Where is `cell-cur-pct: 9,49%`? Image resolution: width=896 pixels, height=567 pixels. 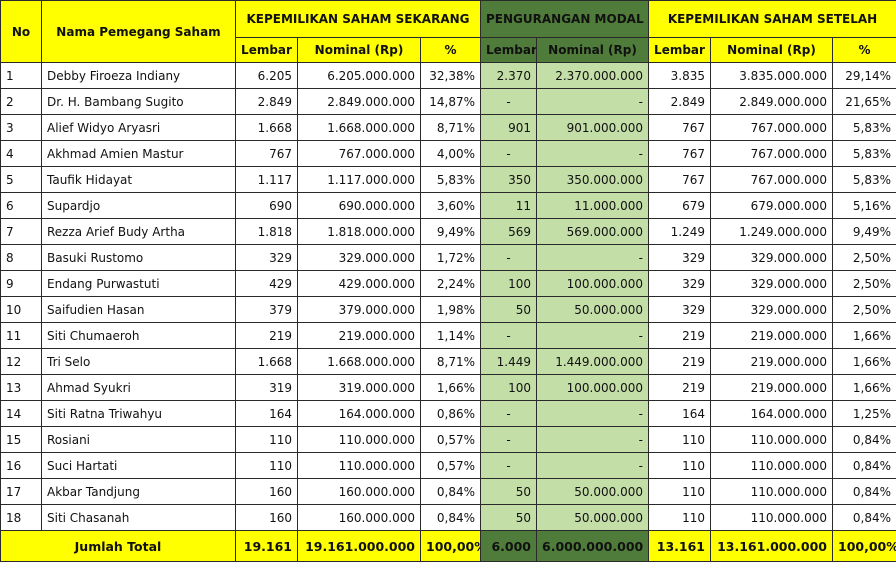 cell-cur-pct: 9,49% is located at coordinates (450, 231).